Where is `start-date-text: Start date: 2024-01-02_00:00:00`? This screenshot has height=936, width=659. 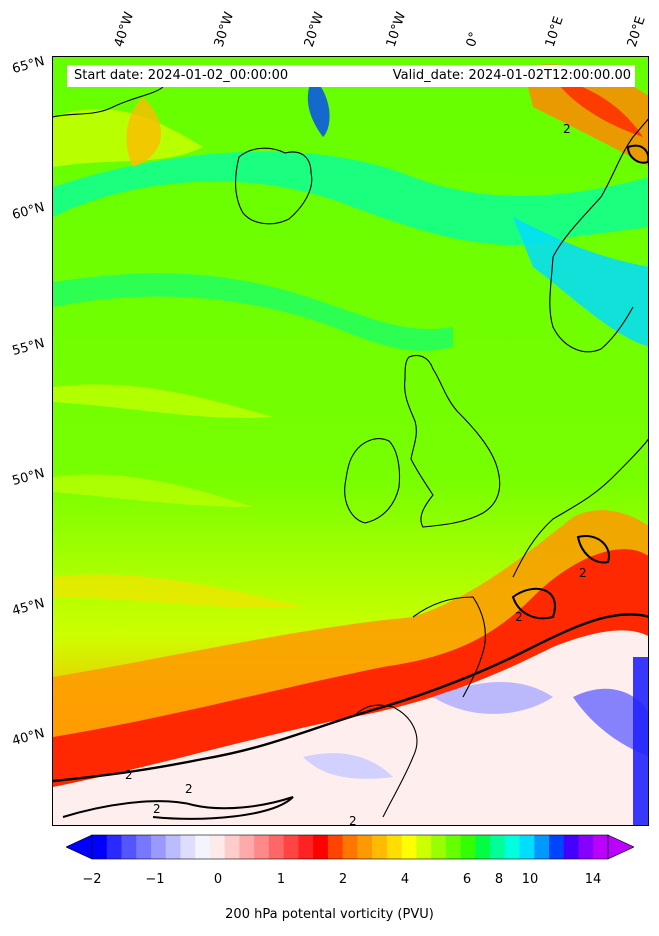 start-date-text: Start date: 2024-01-02_00:00:00 is located at coordinates (181, 75).